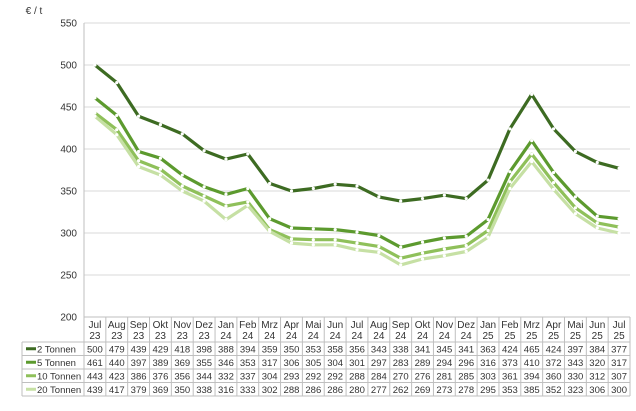  I want to click on table-value: 397, so click(575, 349).